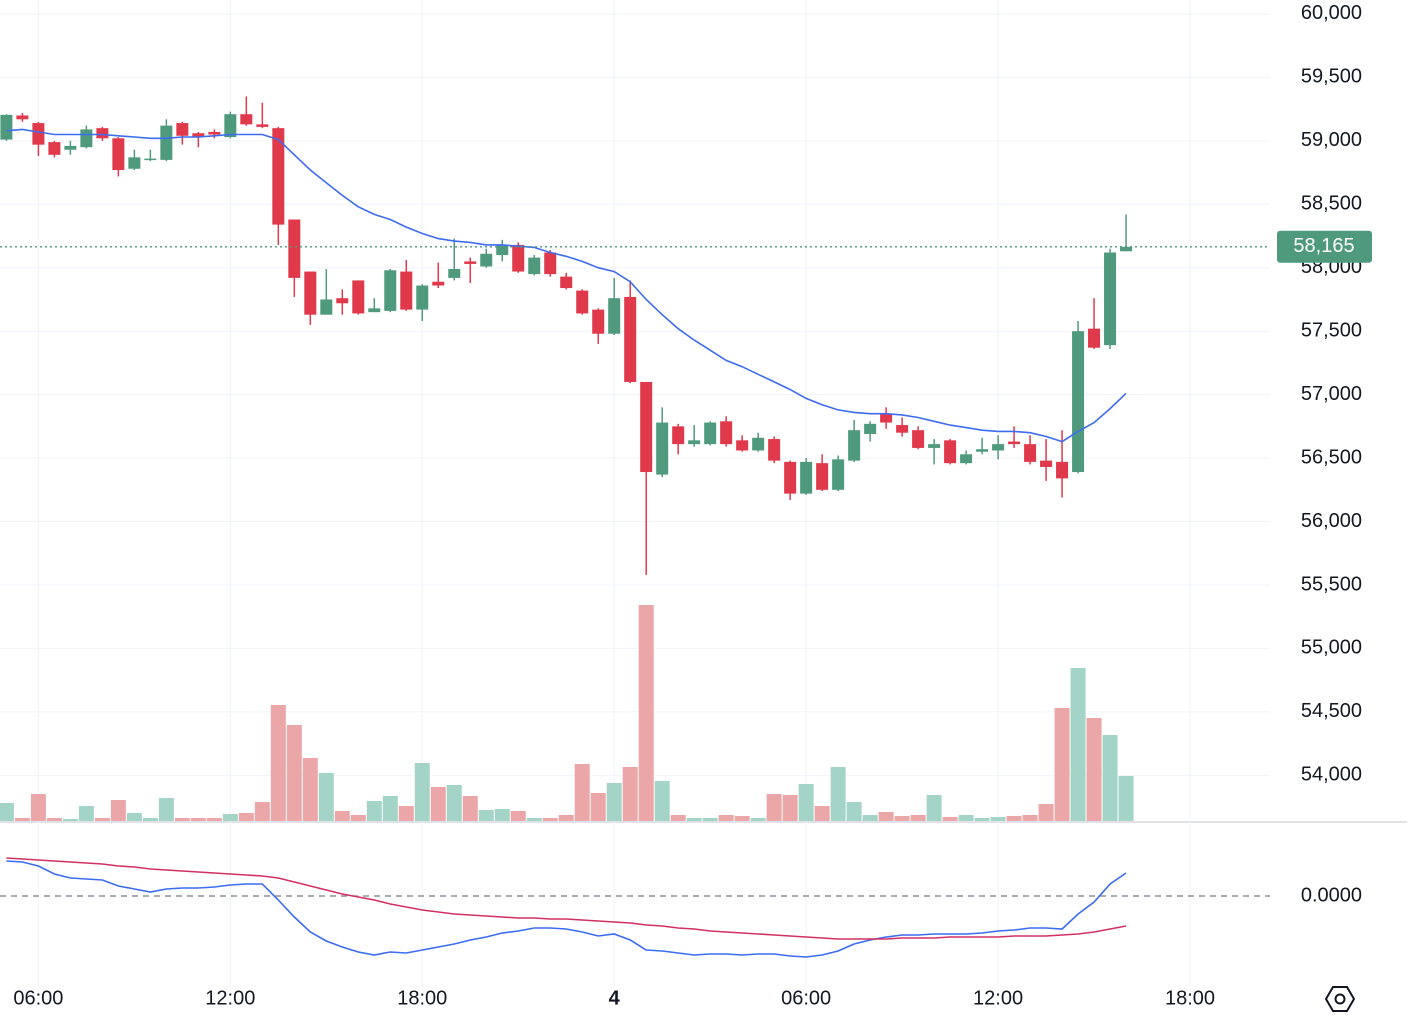 The width and height of the screenshot is (1416, 1017). What do you see at coordinates (1331, 648) in the screenshot?
I see `y-tick-label: 55,000` at bounding box center [1331, 648].